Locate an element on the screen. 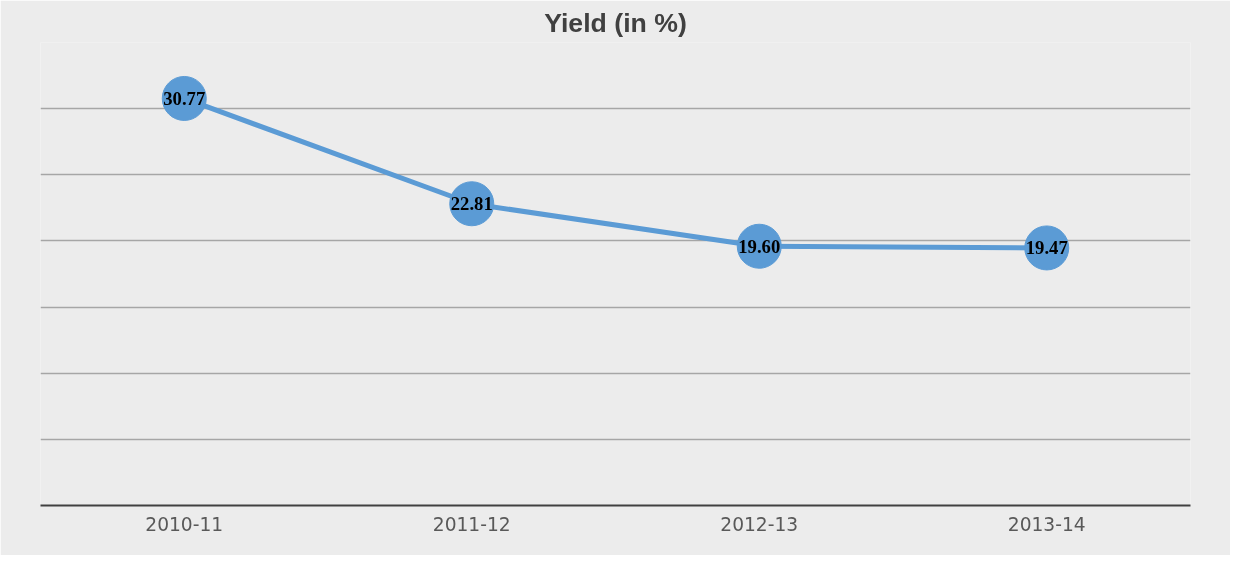  x-tick-label: 2011-12 is located at coordinates (471, 524).